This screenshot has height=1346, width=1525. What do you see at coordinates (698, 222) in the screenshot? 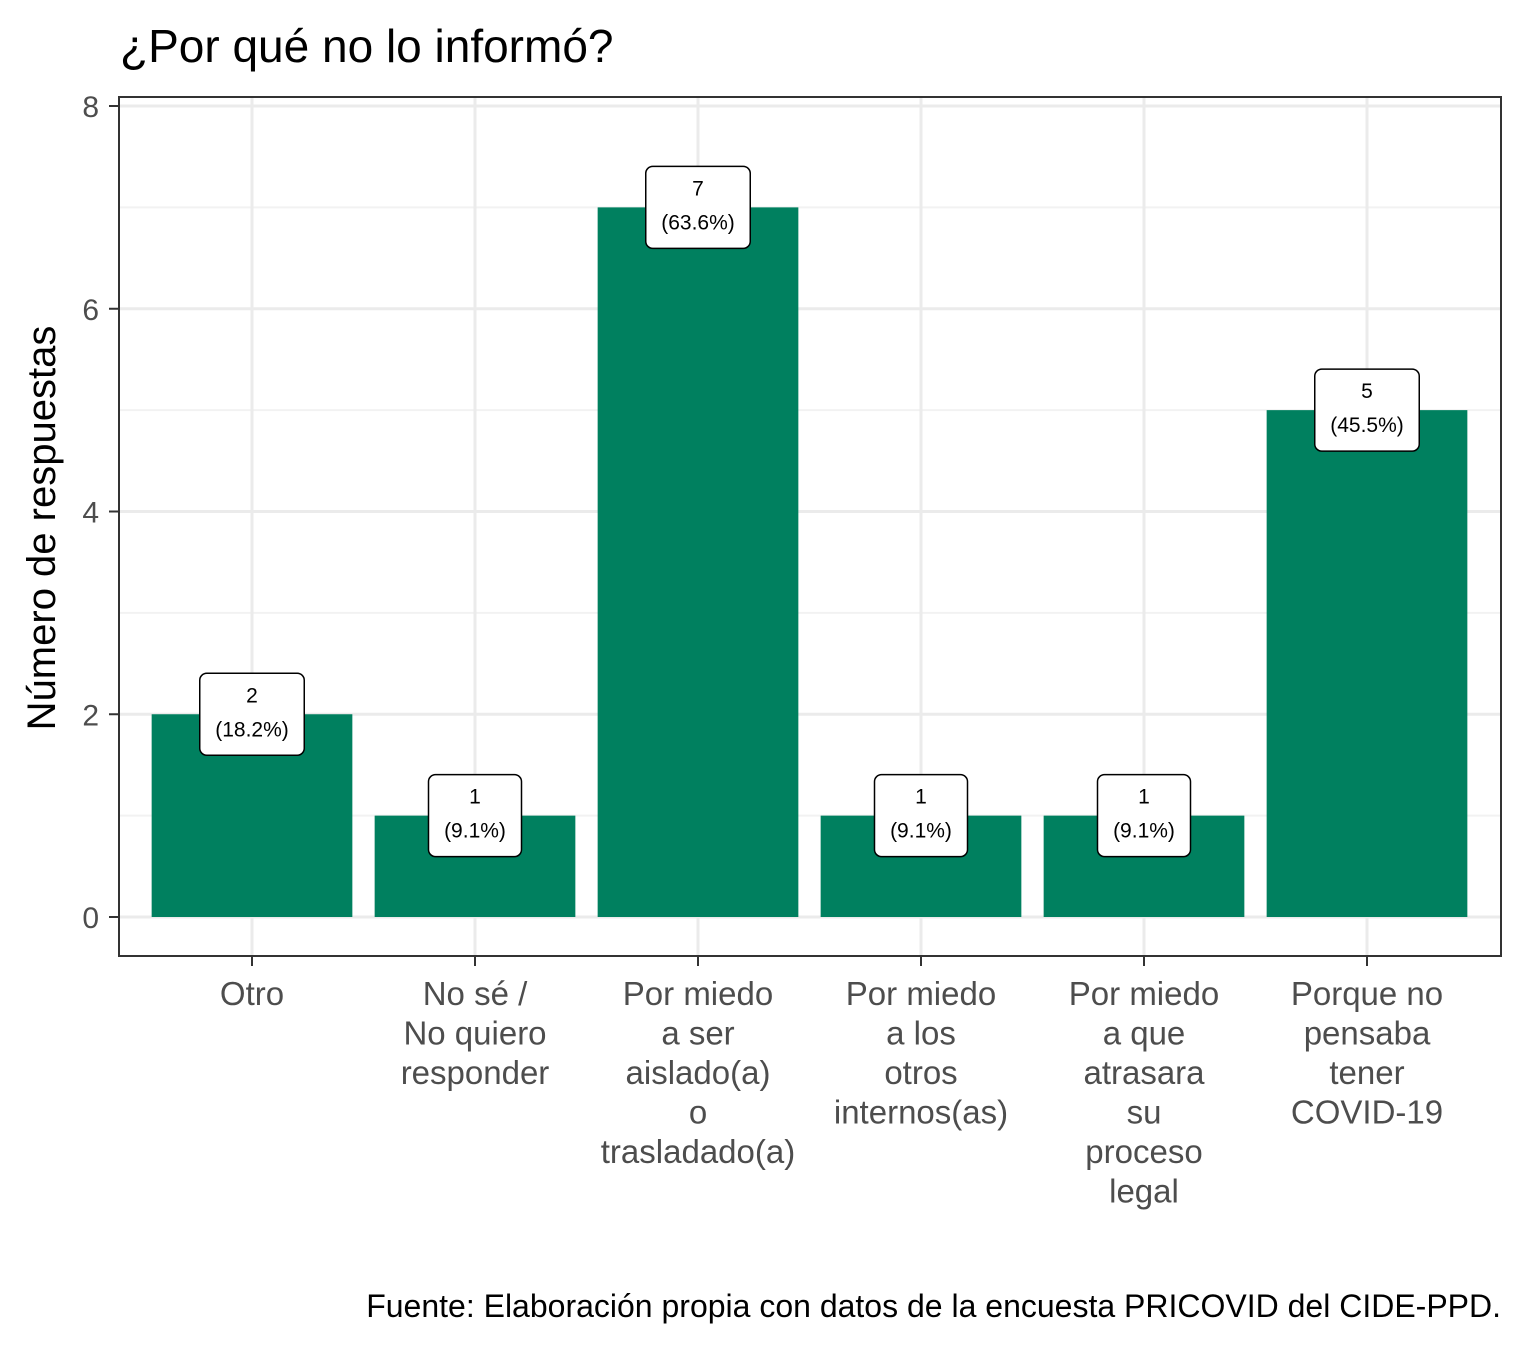
I see `data-label-text: (63.6%)` at bounding box center [698, 222].